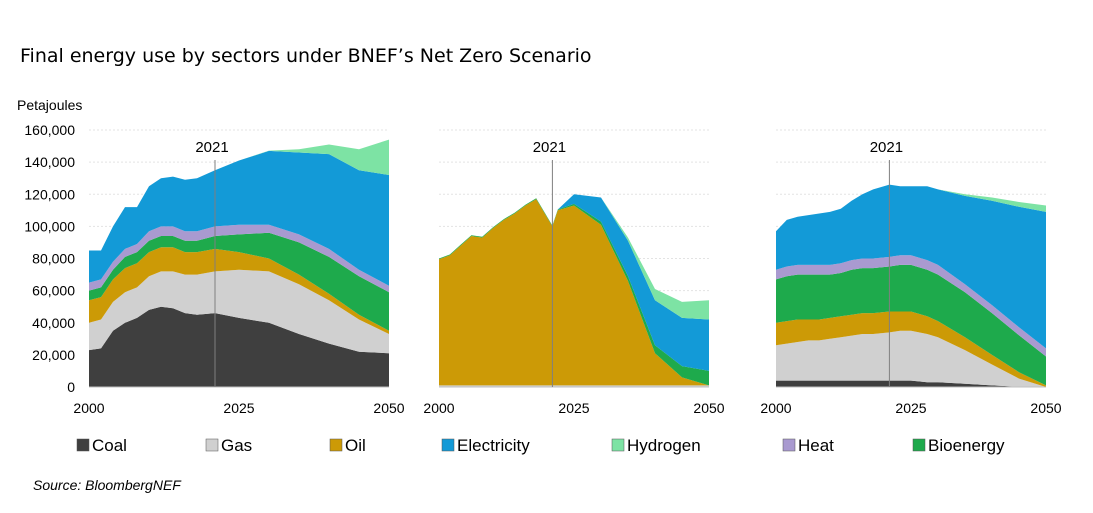 This screenshot has height=513, width=1093. Describe the element at coordinates (664, 445) in the screenshot. I see `legend-label: Hydrogen` at that location.